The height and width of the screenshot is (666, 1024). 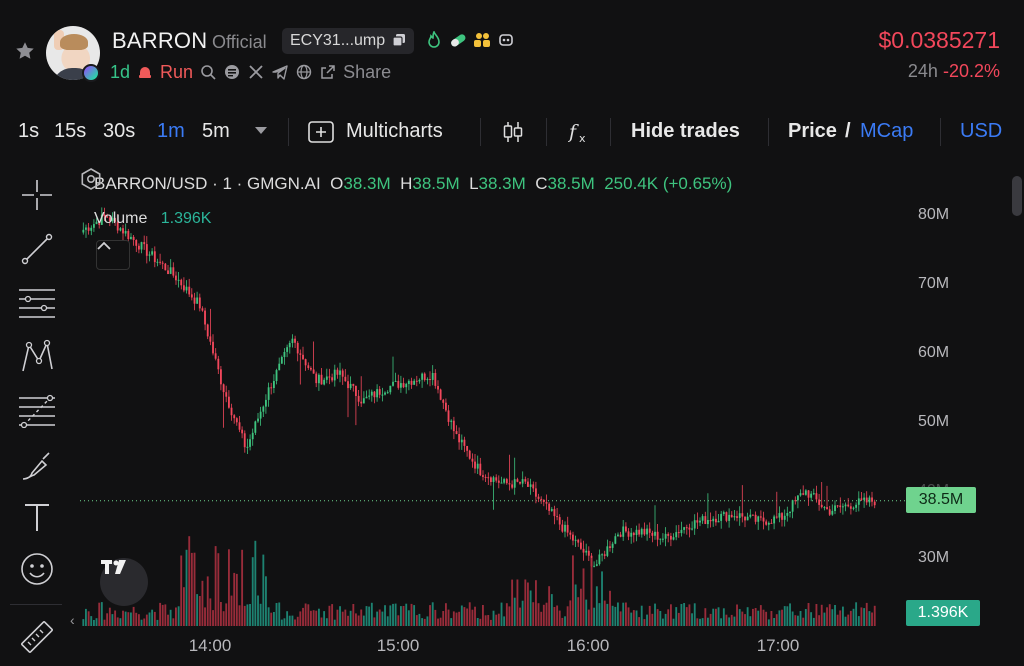 I want to click on interval-1m: 1m, so click(x=171, y=131).